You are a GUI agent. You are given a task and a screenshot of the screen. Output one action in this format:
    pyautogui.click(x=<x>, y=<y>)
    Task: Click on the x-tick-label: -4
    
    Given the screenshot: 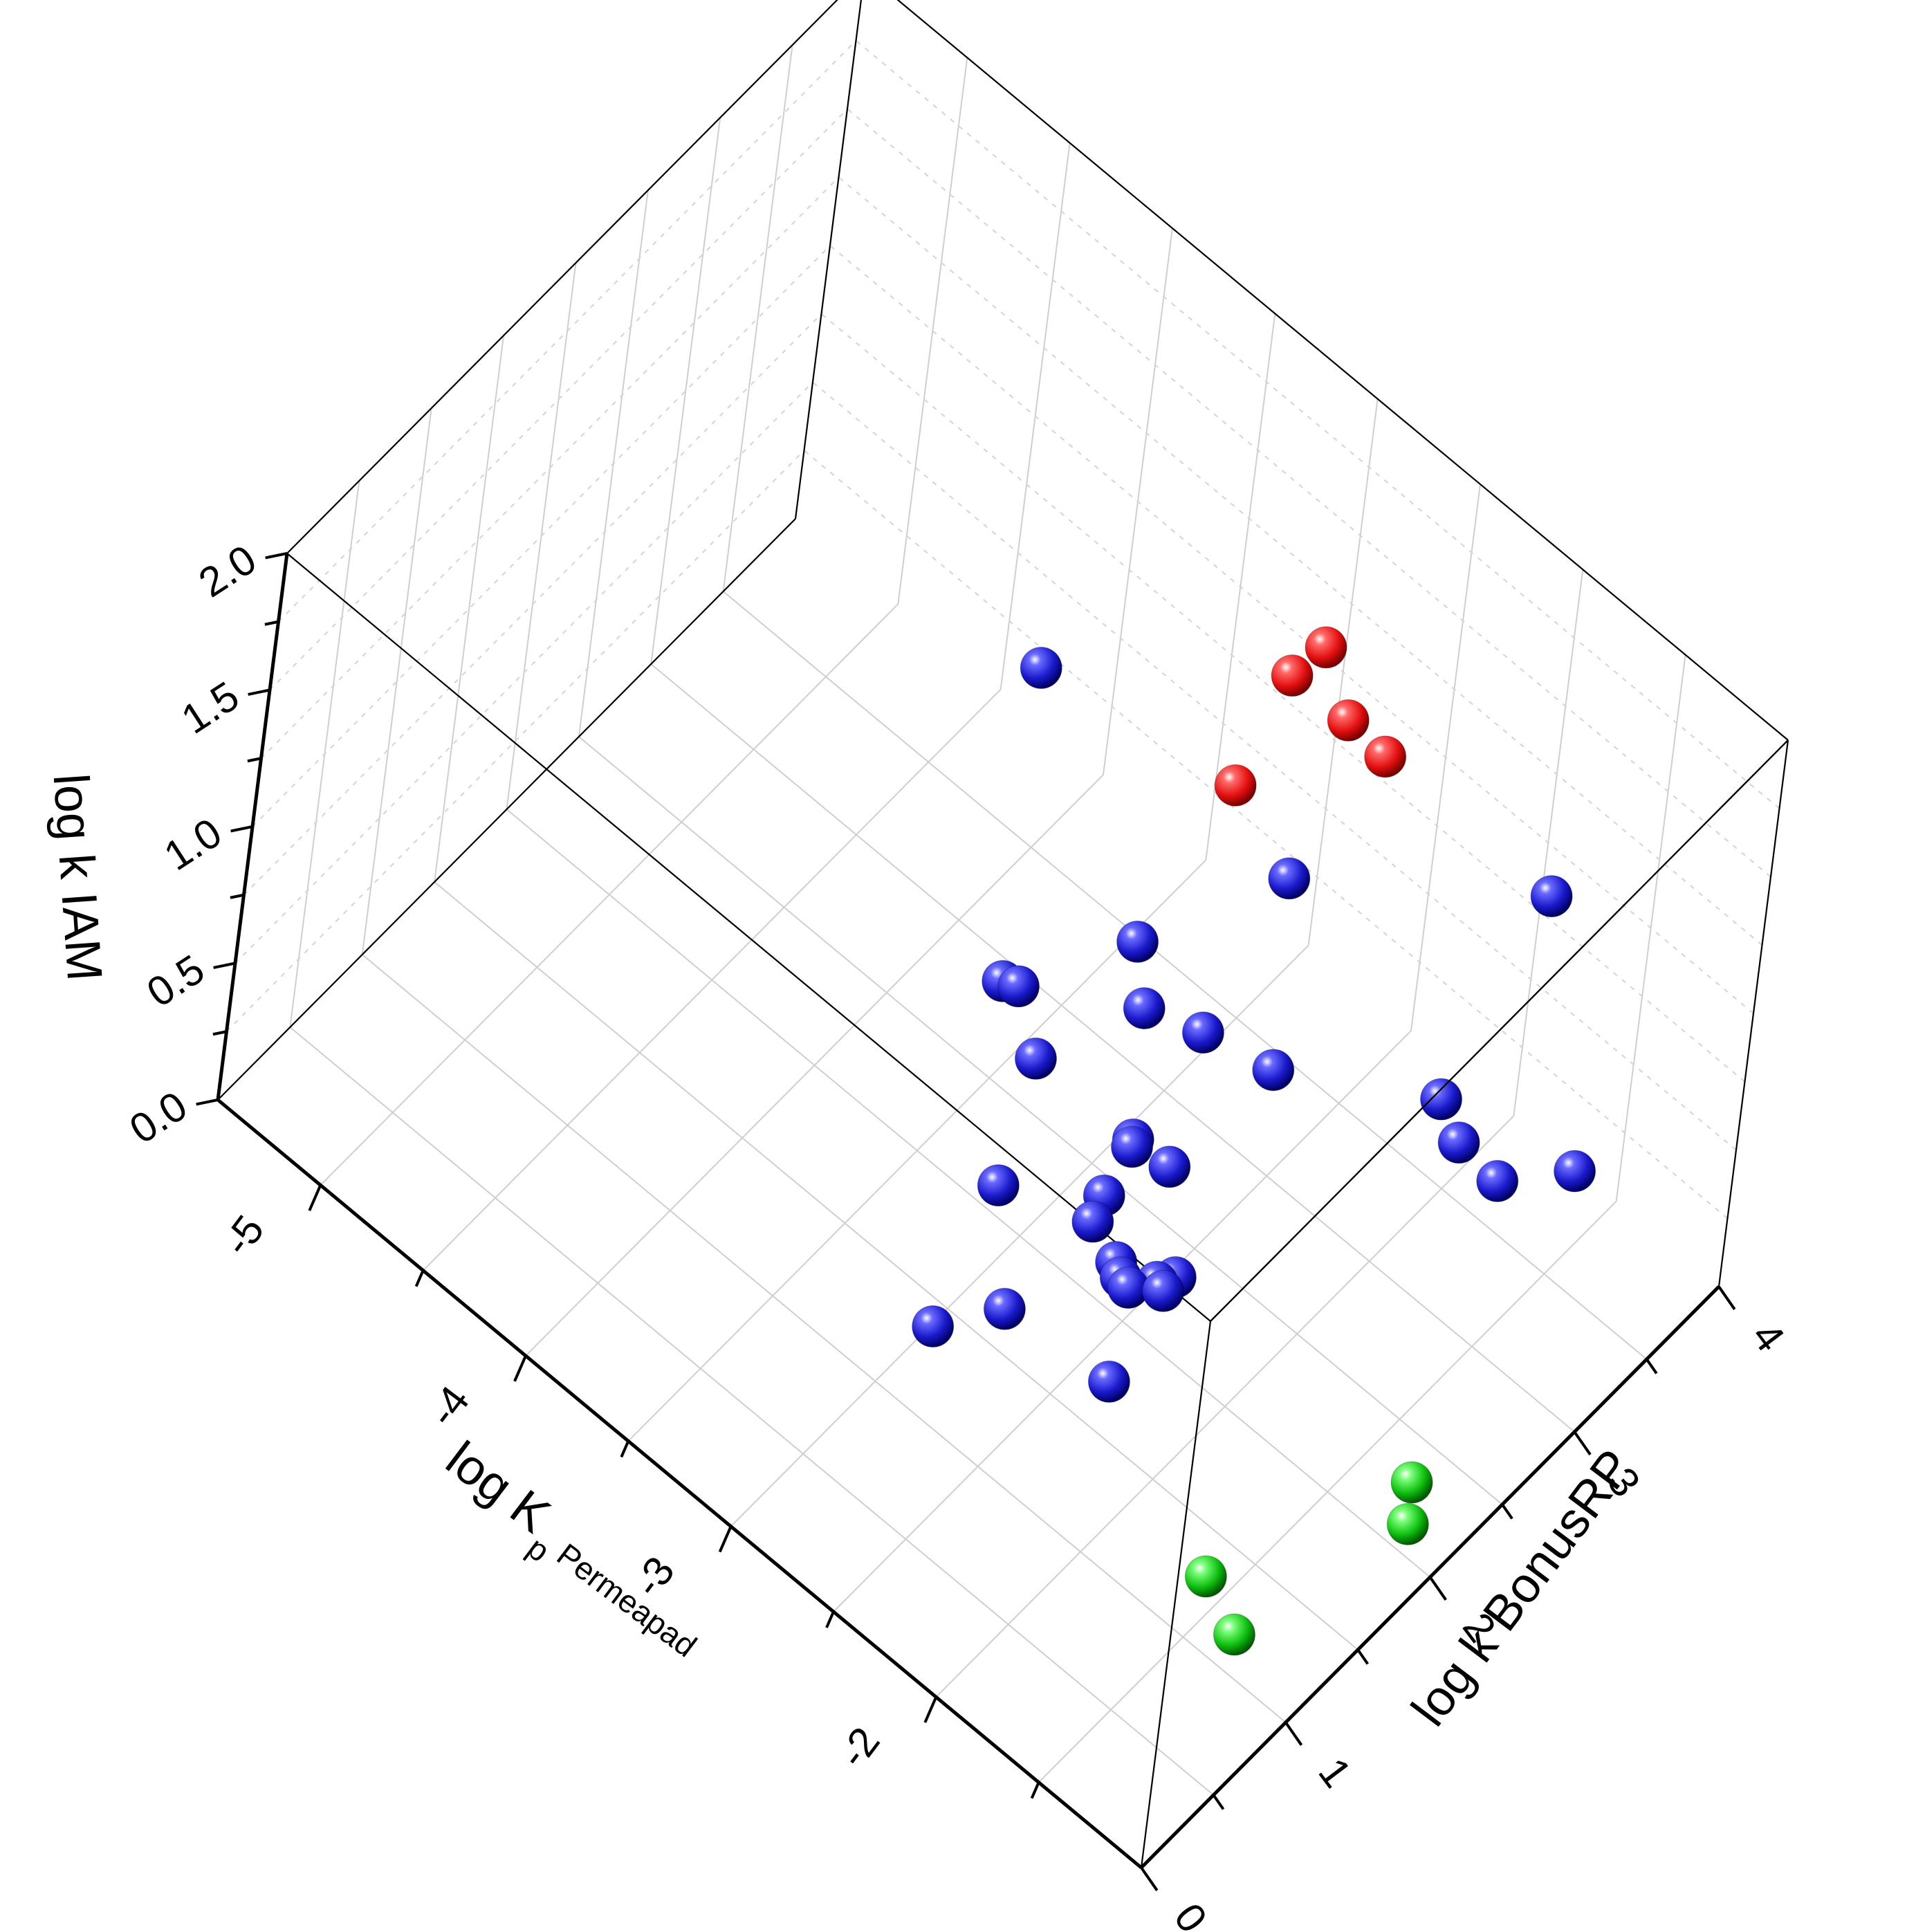 What is the action you would take?
    pyautogui.click(x=449, y=1406)
    